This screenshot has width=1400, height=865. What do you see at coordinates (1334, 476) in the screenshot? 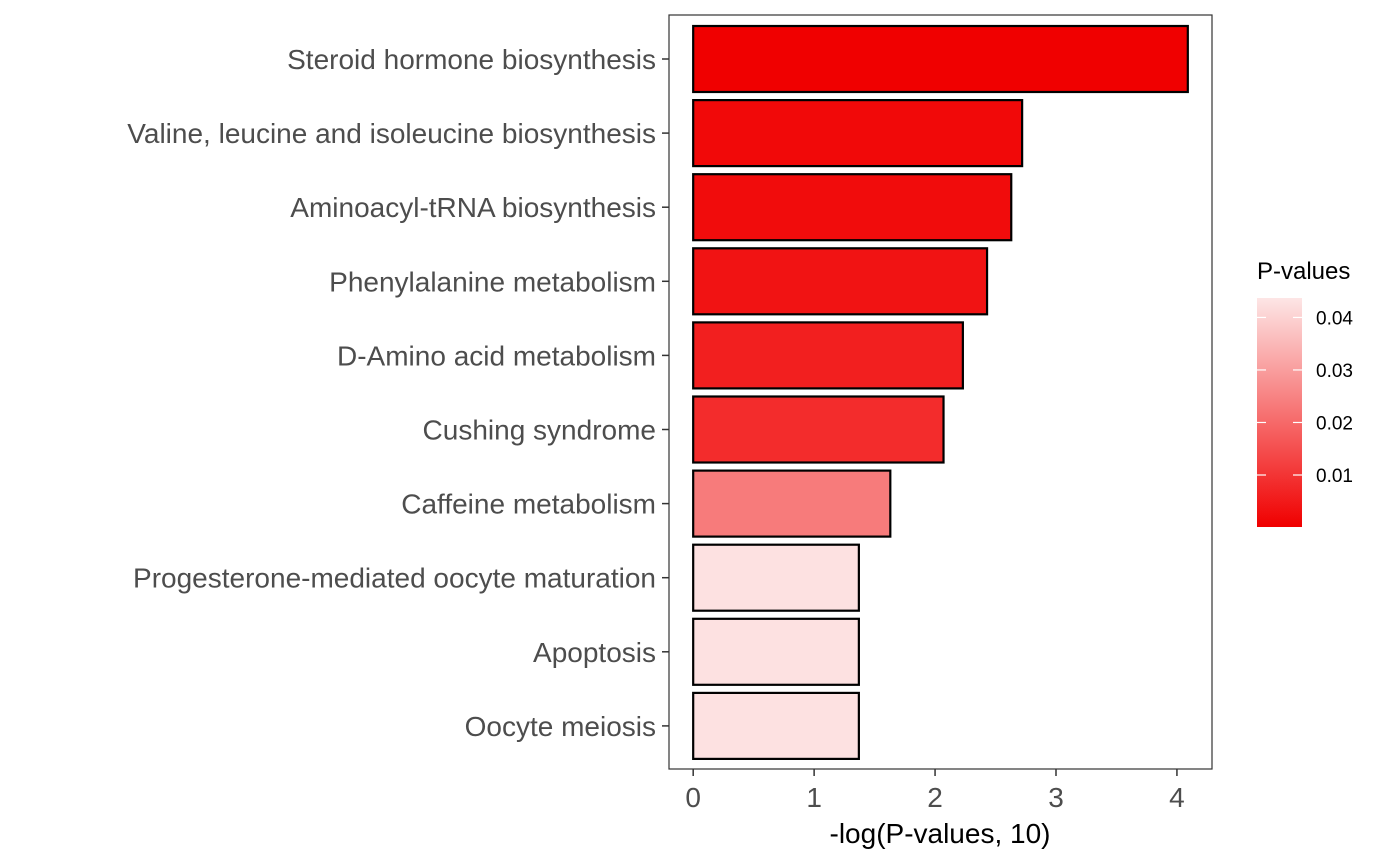
I see `legend-tick-label: 0.01` at bounding box center [1334, 476].